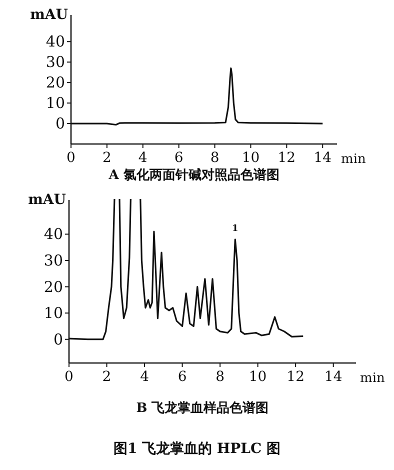 The image size is (394, 470). Describe the element at coordinates (194, 175) in the screenshot. I see `text: A 氯化两面针碱对照品色谱图` at that location.